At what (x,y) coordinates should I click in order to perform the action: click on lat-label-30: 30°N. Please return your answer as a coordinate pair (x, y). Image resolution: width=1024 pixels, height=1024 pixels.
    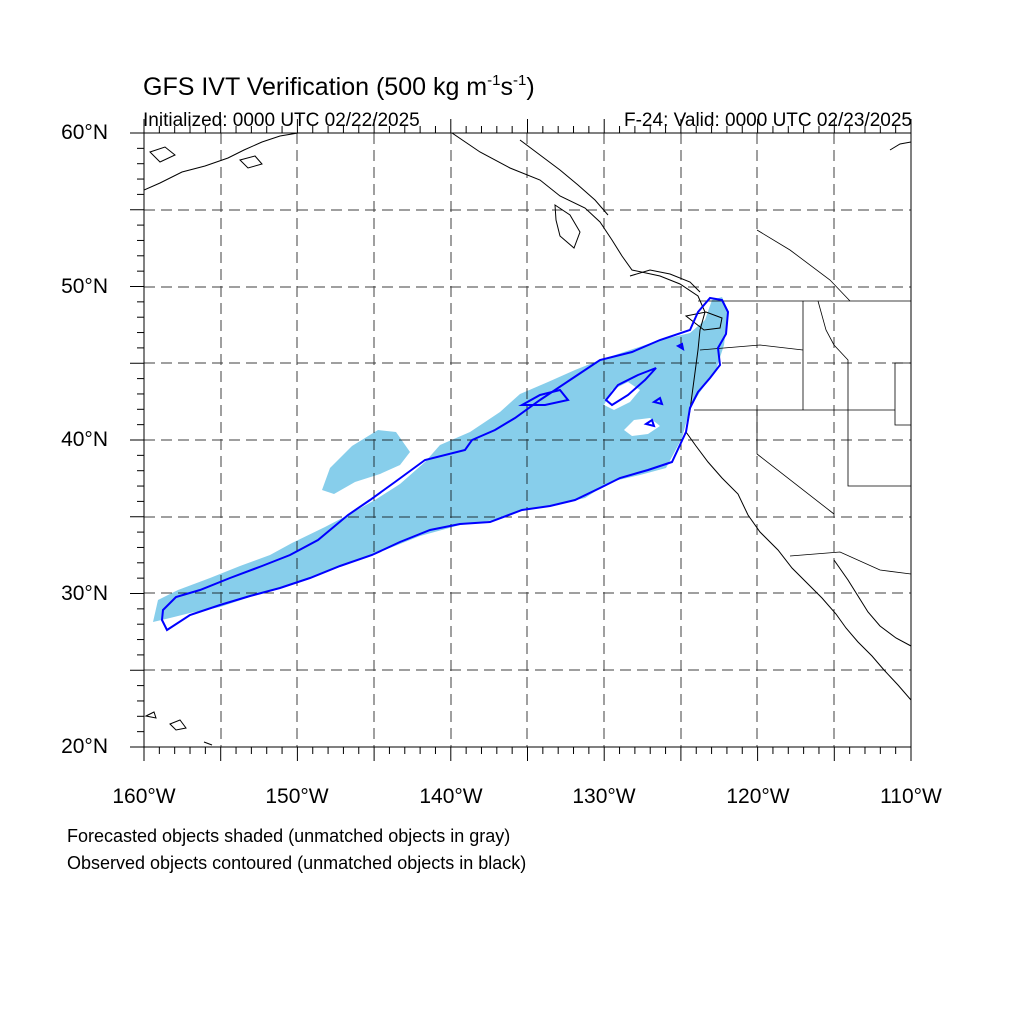
    Looking at the image, I should click on (84, 593).